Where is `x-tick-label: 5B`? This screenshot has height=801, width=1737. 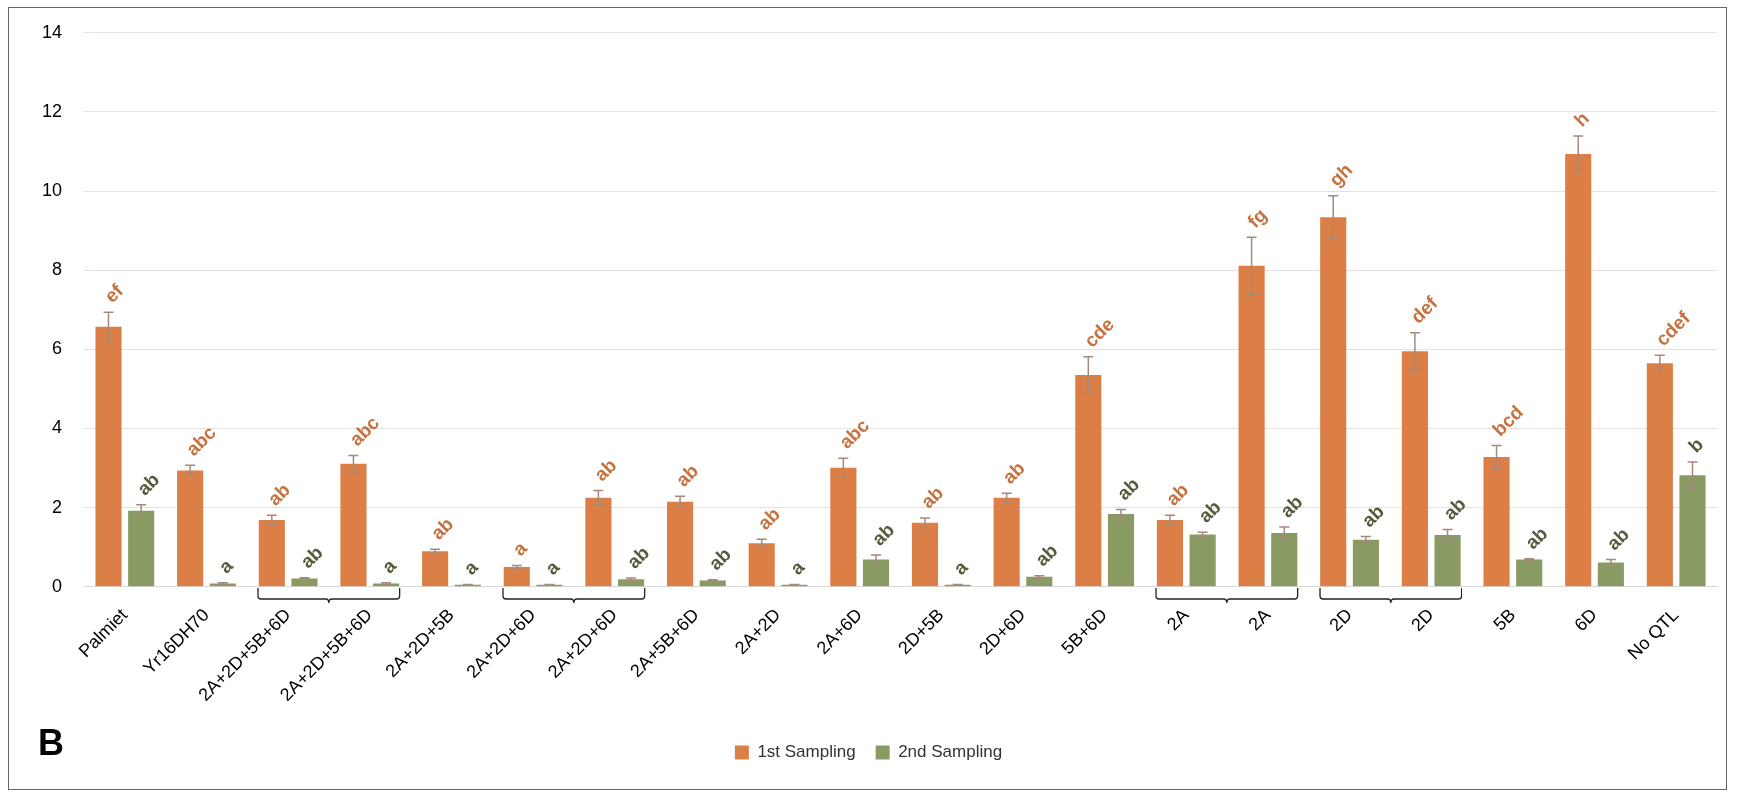 x-tick-label: 5B is located at coordinates (1504, 619).